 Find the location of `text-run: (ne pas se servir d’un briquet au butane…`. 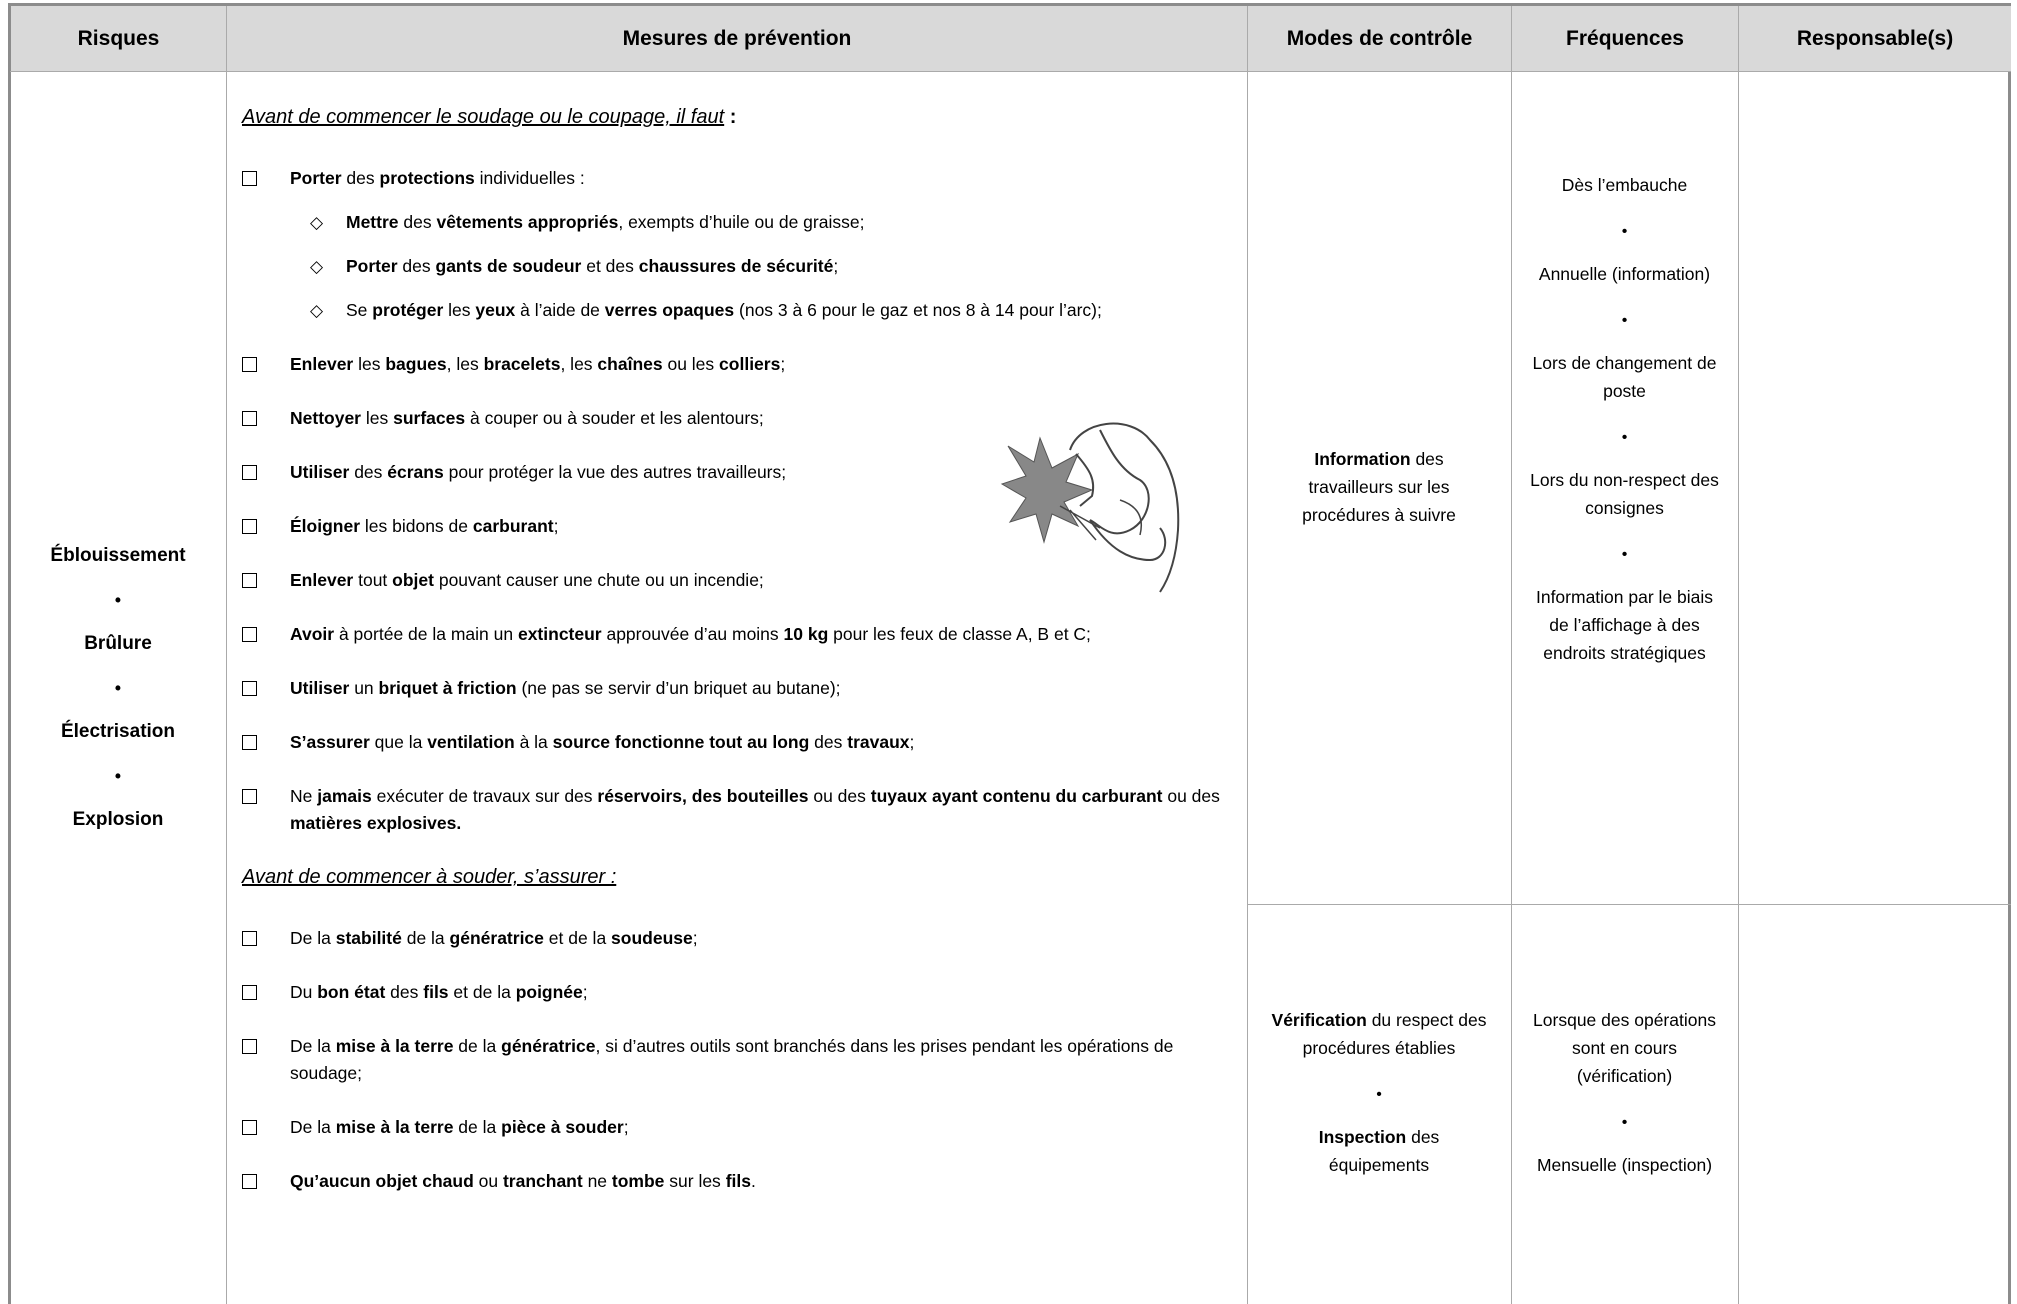

text-run: (ne pas se servir d’un briquet au butane… is located at coordinates (678, 688).